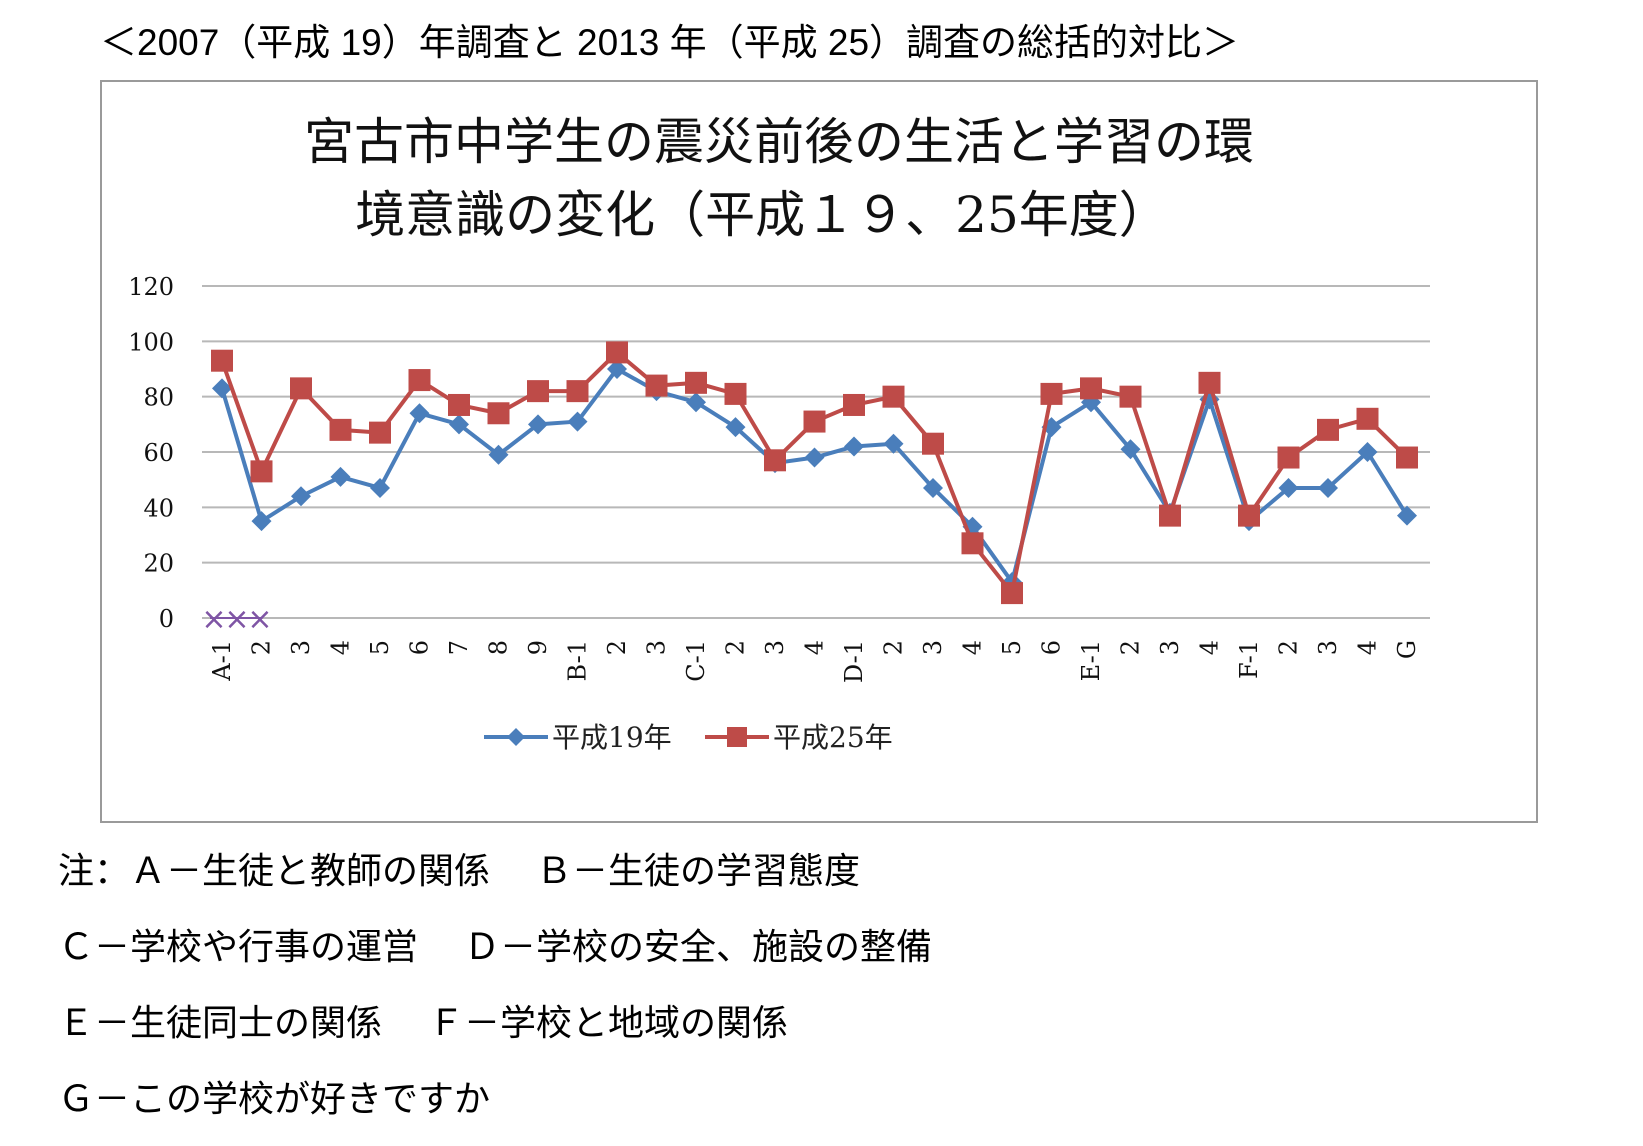 The height and width of the screenshot is (1146, 1643). What do you see at coordinates (854, 661) in the screenshot?
I see `x-tick-label: D-1` at bounding box center [854, 661].